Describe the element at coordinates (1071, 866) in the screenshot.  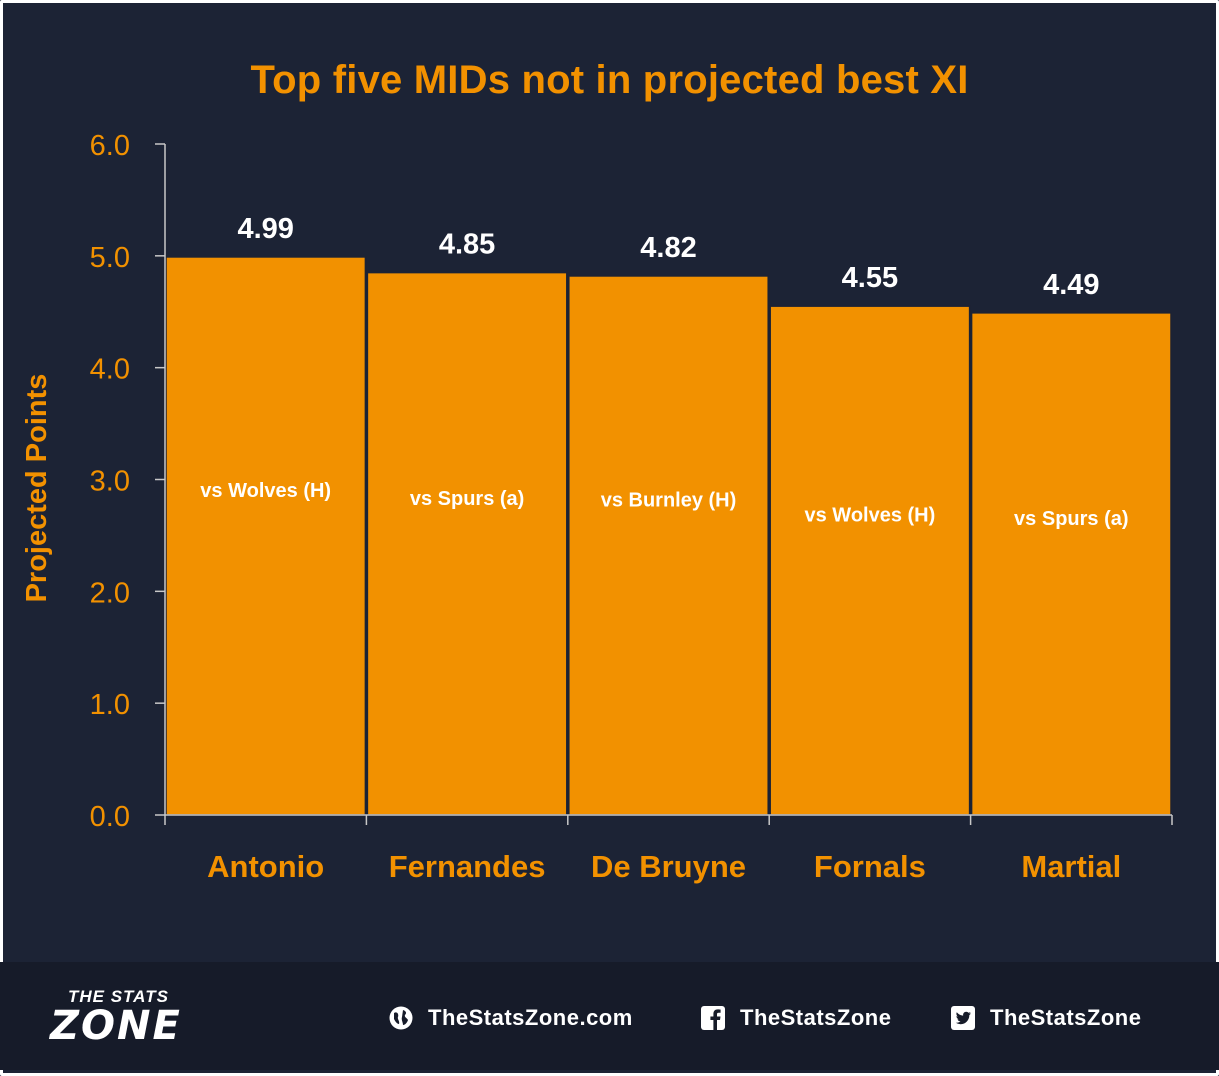
I see `x-tick-label: Martial` at that location.